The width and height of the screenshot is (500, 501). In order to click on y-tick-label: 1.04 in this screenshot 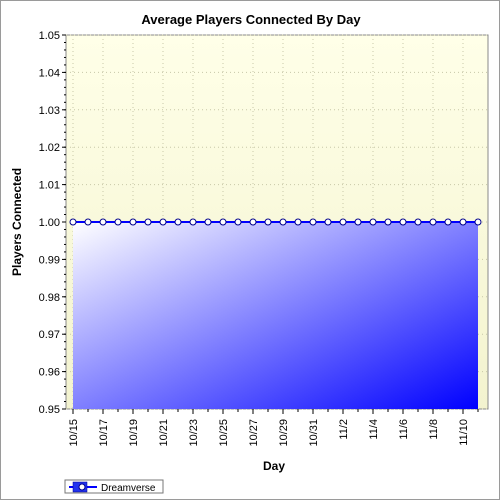, I will do `click(49, 73)`.